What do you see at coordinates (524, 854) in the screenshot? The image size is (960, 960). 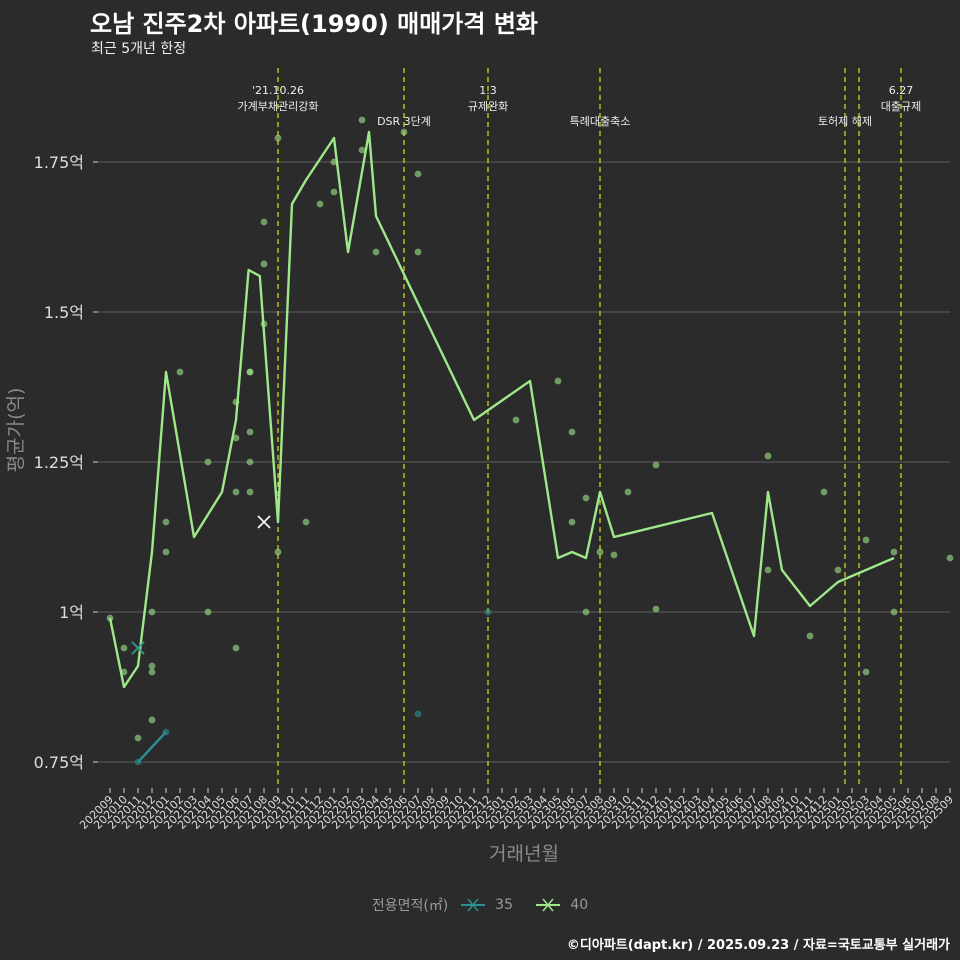 I see `x-axis-title: 거래년월` at bounding box center [524, 854].